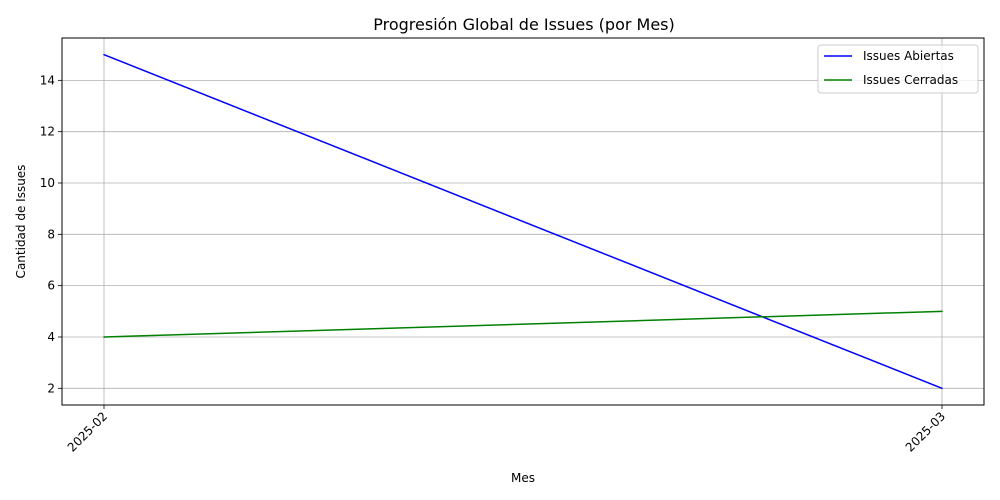  I want to click on y-axis: 2 4 6 8 10 12 14, so click(51, 234).